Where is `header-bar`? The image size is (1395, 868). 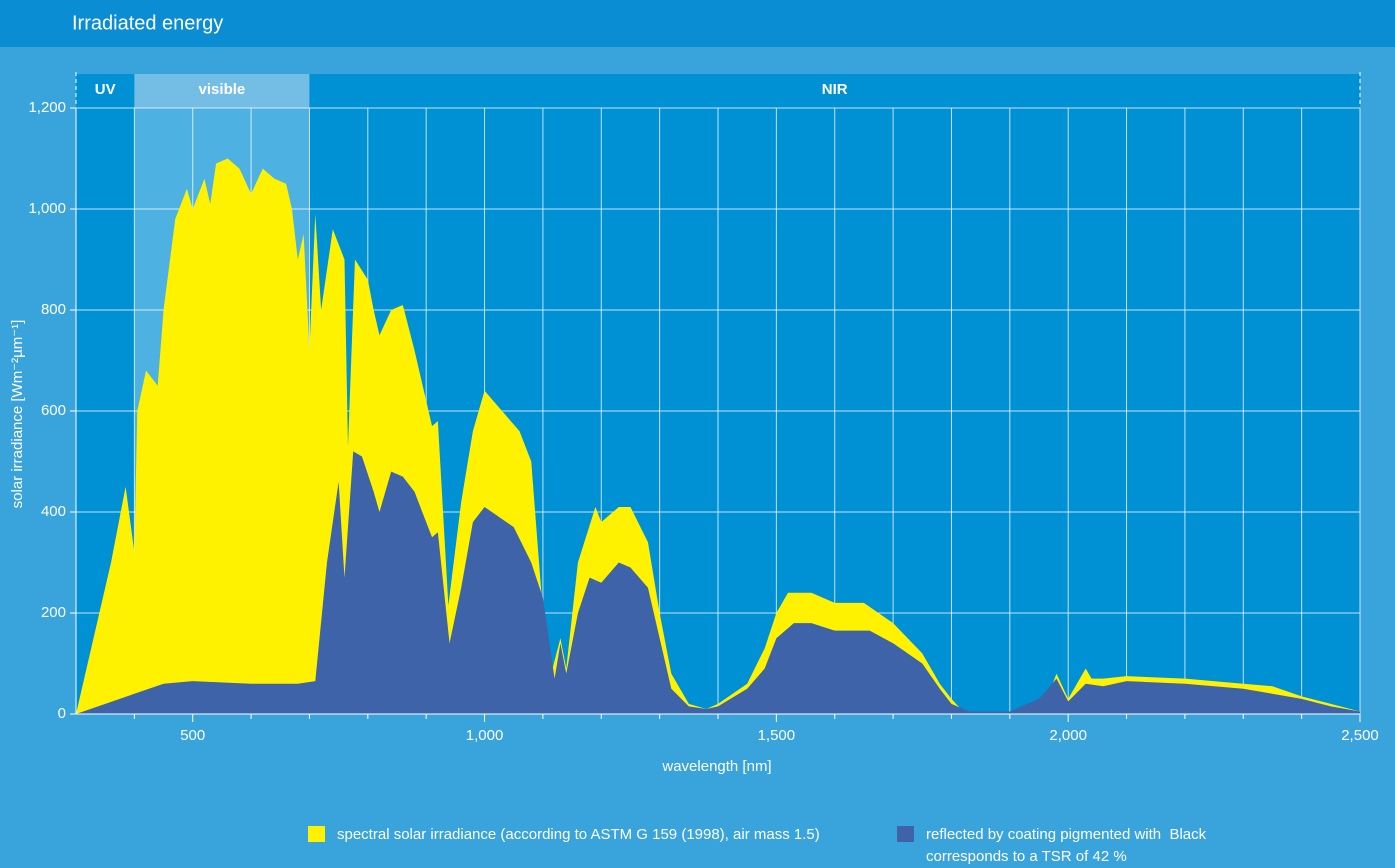 header-bar is located at coordinates (697, 23).